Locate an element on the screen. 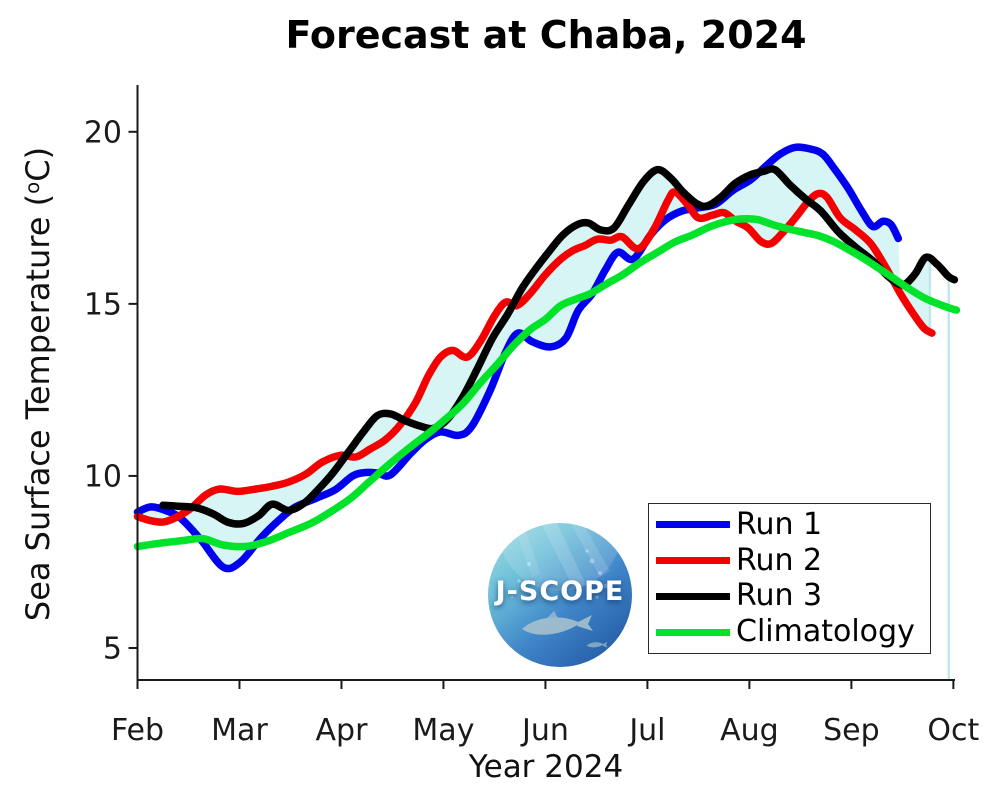 This screenshot has height=805, width=1000. x-tick-label: Mar is located at coordinates (239, 730).